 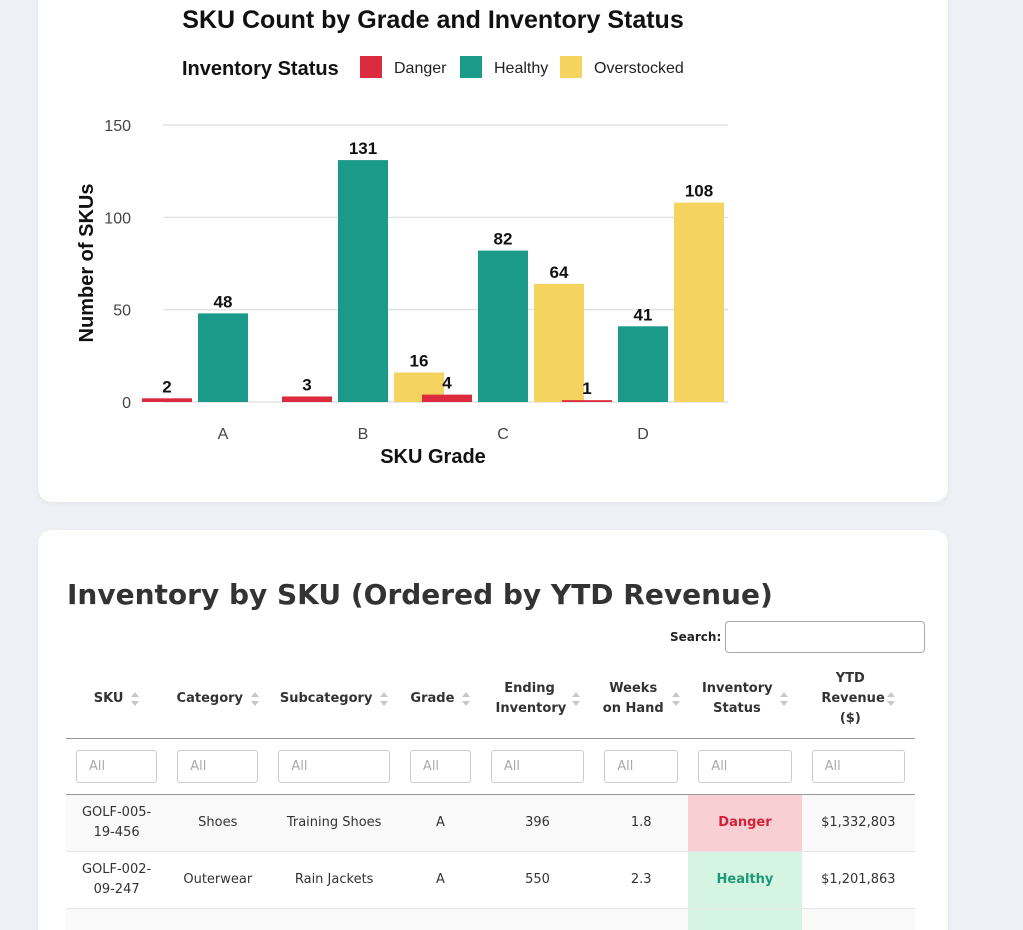 What do you see at coordinates (559, 342) in the screenshot?
I see `bar-overstocked-c` at bounding box center [559, 342].